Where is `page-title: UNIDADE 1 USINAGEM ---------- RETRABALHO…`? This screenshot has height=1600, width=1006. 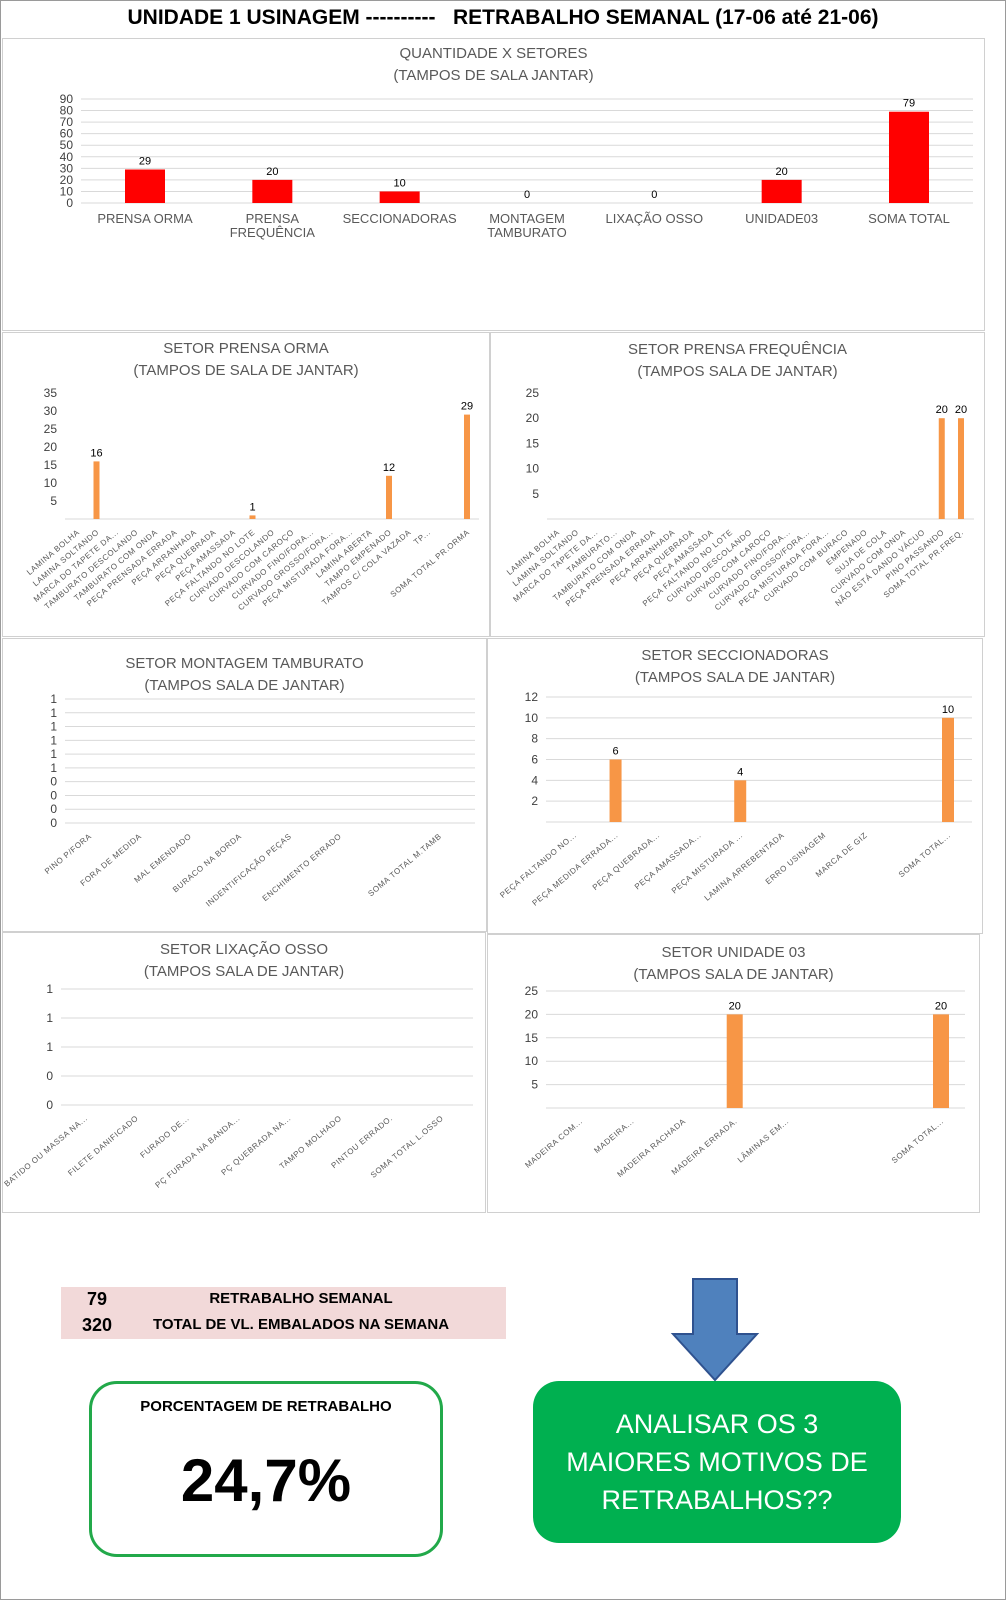 page-title: UNIDADE 1 USINAGEM ---------- RETRABALHO… is located at coordinates (503, 17).